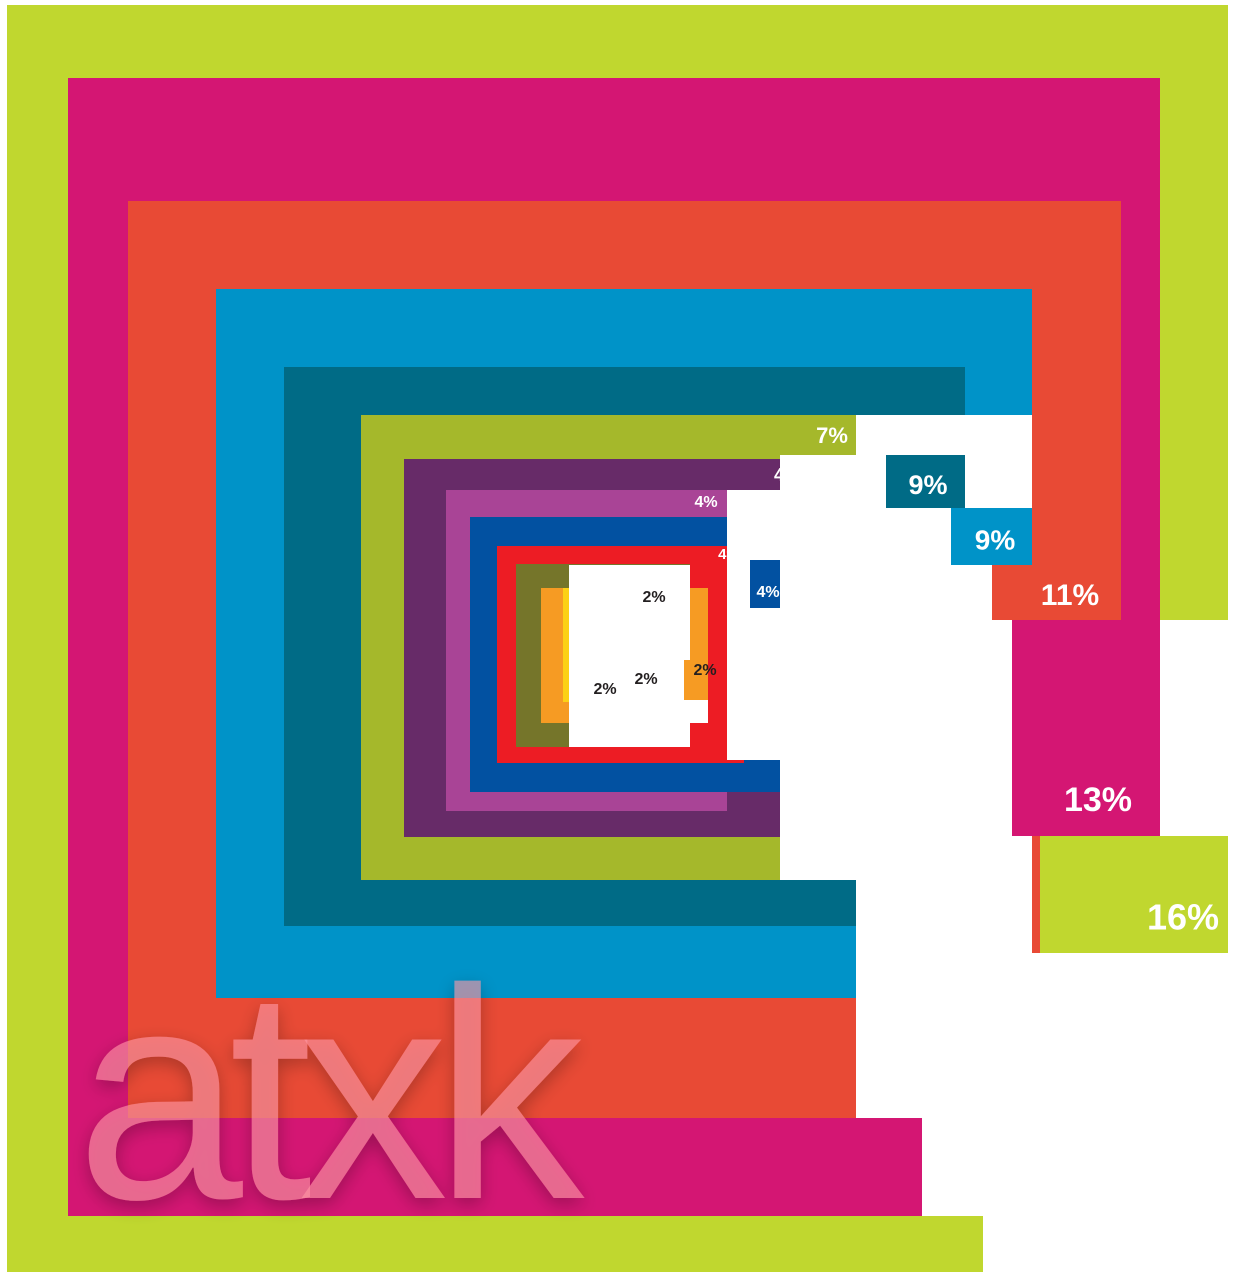  I want to click on ring-label-2: 13%, so click(1098, 800).